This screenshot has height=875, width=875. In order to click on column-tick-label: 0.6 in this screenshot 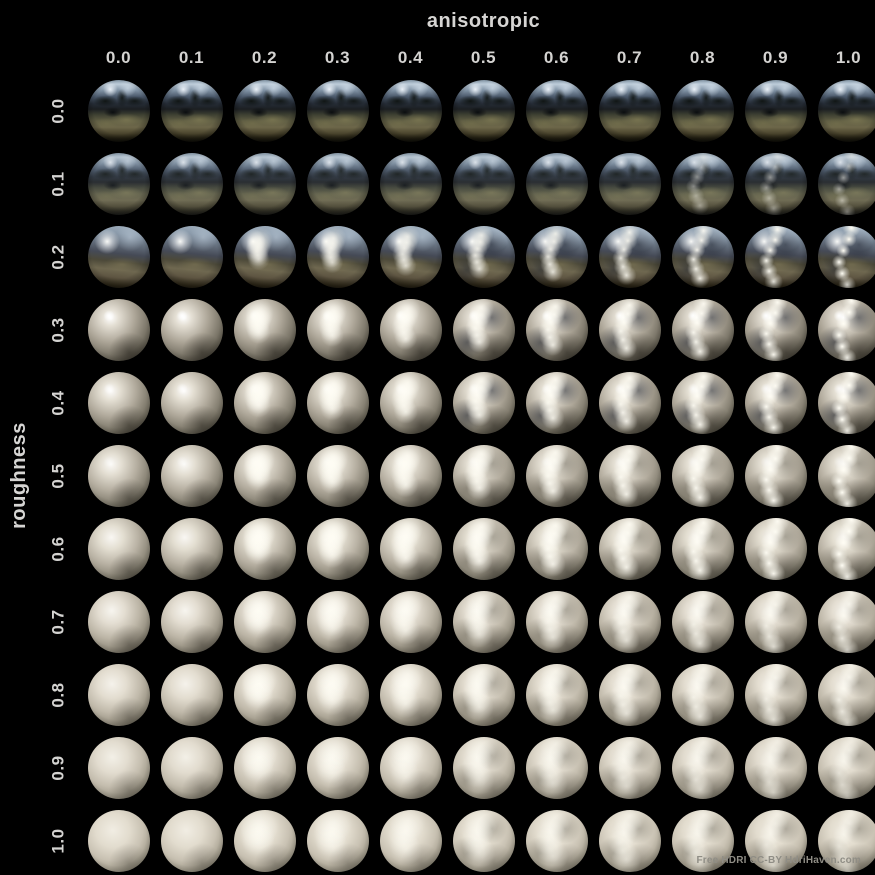, I will do `click(556, 57)`.